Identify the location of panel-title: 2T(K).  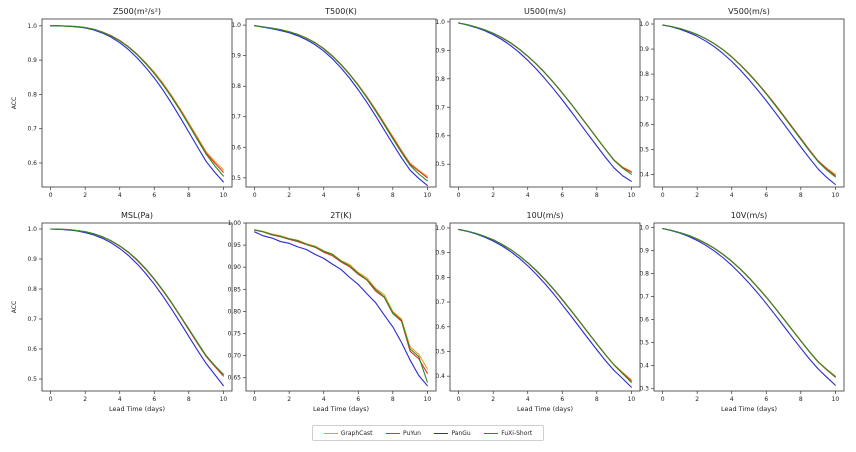
(340, 215).